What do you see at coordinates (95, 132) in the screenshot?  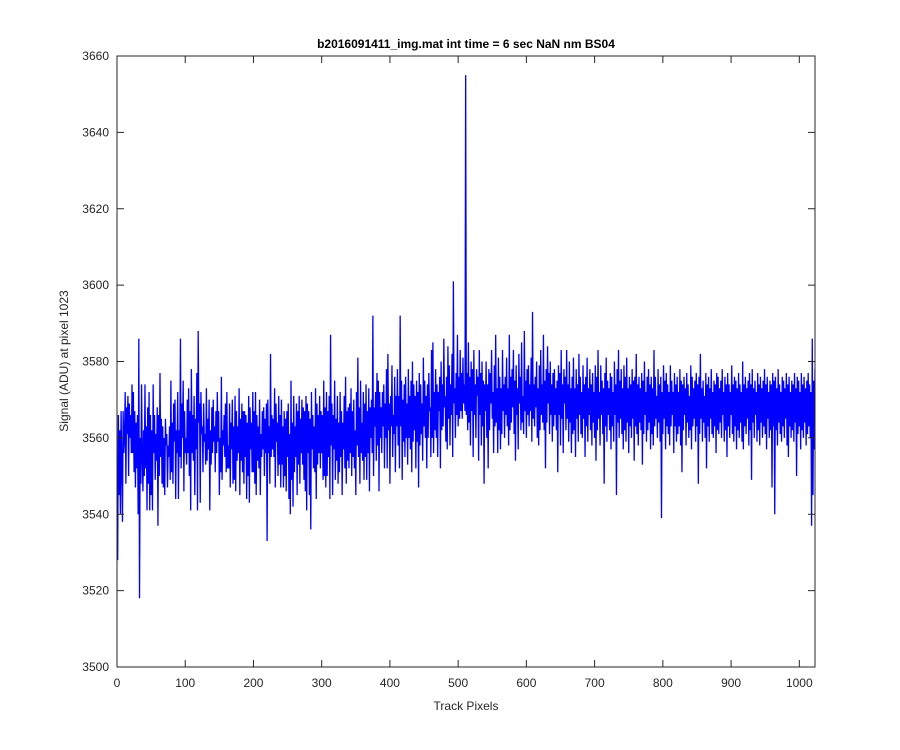 I see `y-tick-label: 3640` at bounding box center [95, 132].